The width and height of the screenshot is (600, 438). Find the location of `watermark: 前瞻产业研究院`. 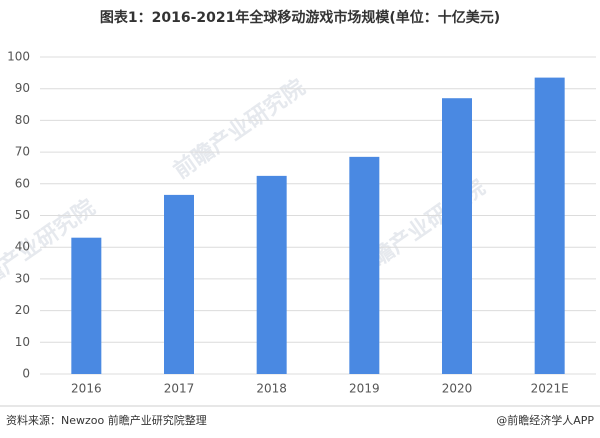

watermark: 前瞻产业研究院 is located at coordinates (239, 129).